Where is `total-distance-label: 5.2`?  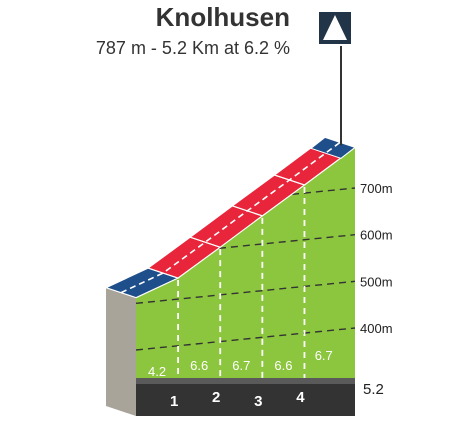 total-distance-label: 5.2 is located at coordinates (373, 389).